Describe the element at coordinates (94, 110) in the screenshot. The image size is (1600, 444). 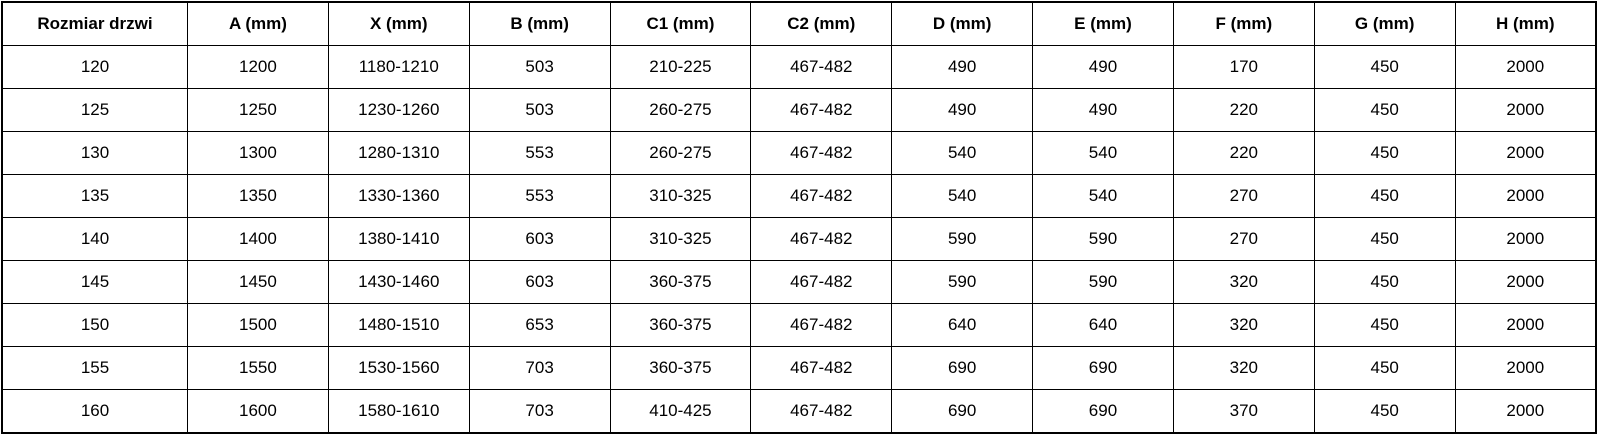
I see `table-cell: 125` at that location.